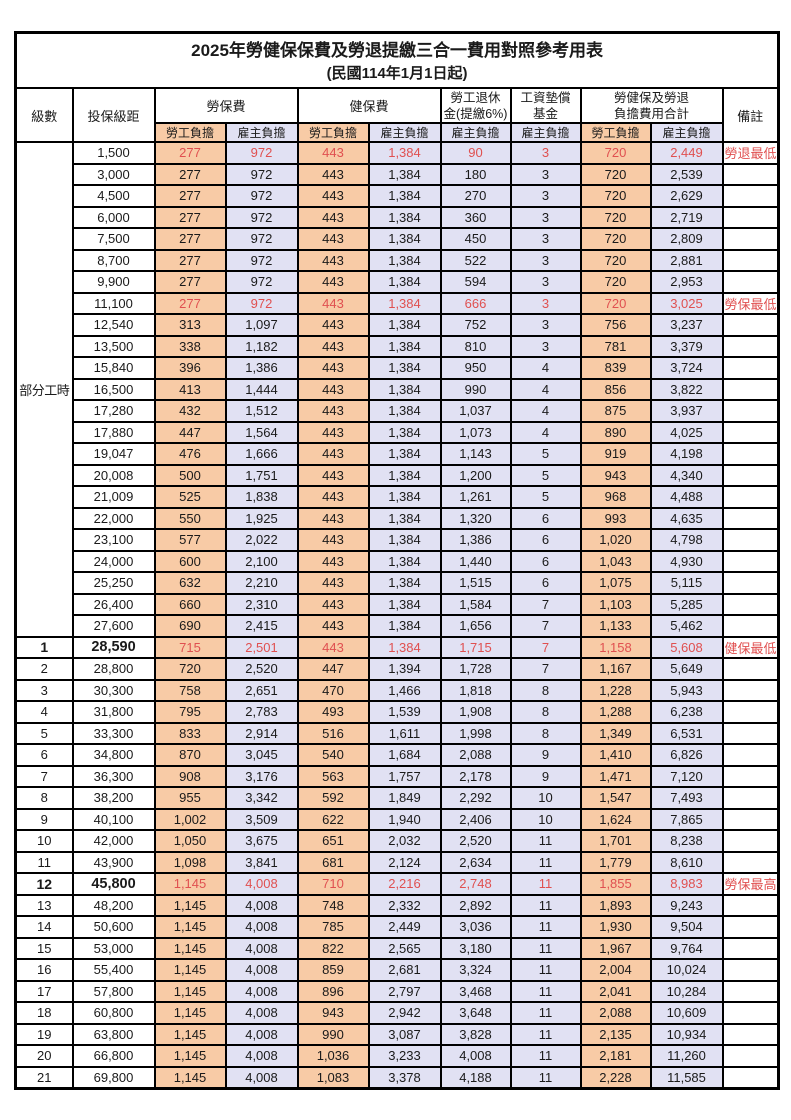 This screenshot has height=1120, width=791. What do you see at coordinates (686, 432) in the screenshot?
I see `row-value: 4,025` at bounding box center [686, 432].